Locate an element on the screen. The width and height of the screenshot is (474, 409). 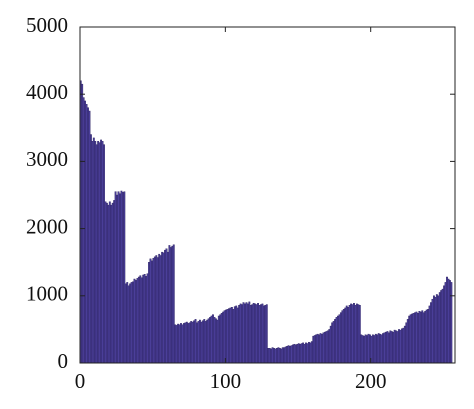
x-tick-label: 200 is located at coordinates (371, 381).